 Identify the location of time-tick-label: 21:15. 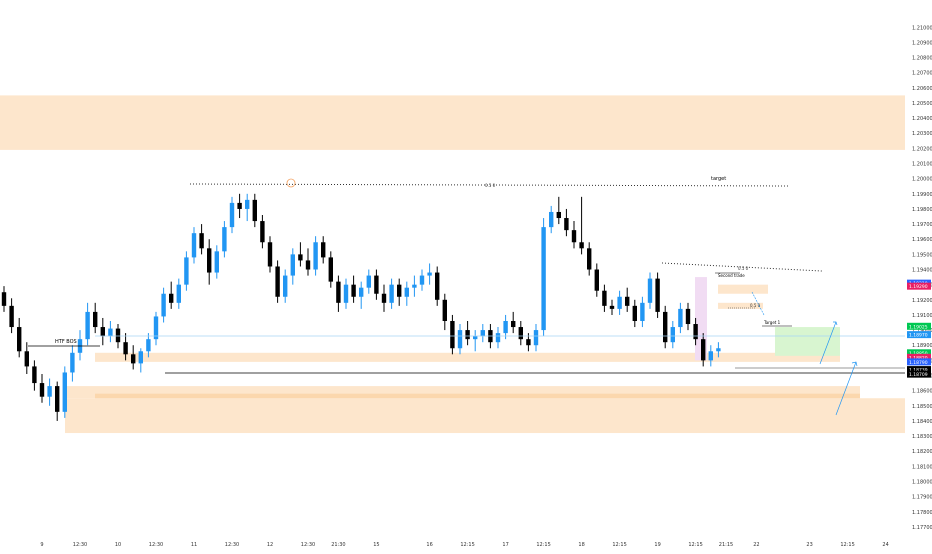
(726, 545).